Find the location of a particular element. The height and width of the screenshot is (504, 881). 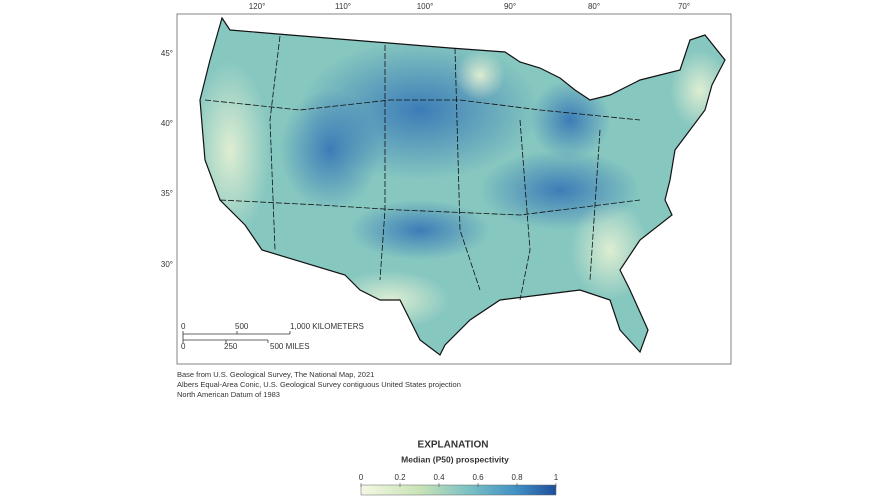

colorbar-tick-label: 0.8 is located at coordinates (517, 477).